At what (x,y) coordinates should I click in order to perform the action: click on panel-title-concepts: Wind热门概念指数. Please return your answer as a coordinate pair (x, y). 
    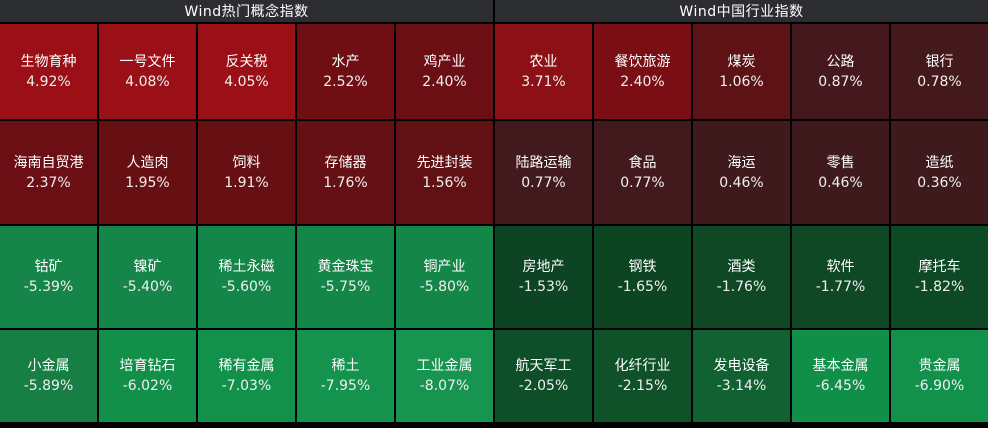
    Looking at the image, I should click on (246, 11).